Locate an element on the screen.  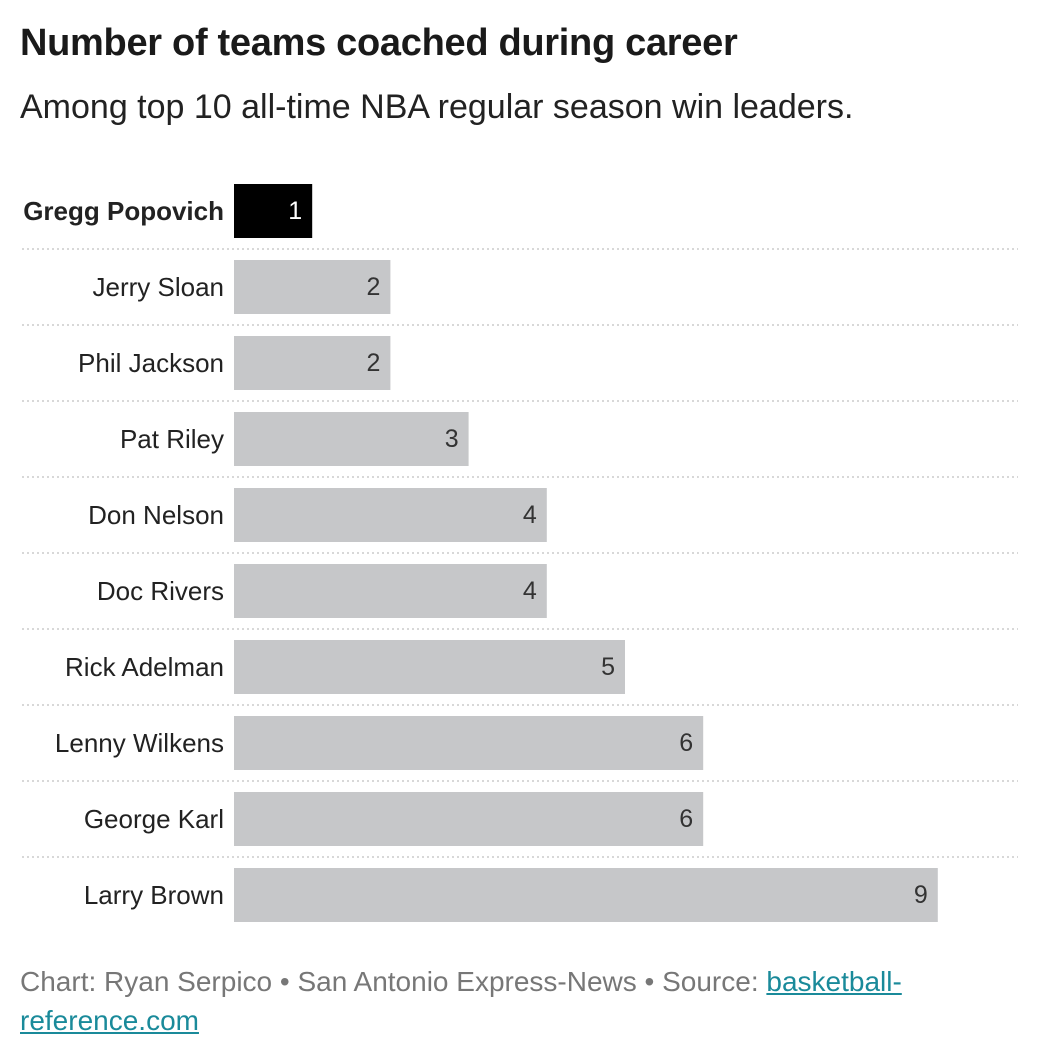
category-label: Pat Riley is located at coordinates (172, 439).